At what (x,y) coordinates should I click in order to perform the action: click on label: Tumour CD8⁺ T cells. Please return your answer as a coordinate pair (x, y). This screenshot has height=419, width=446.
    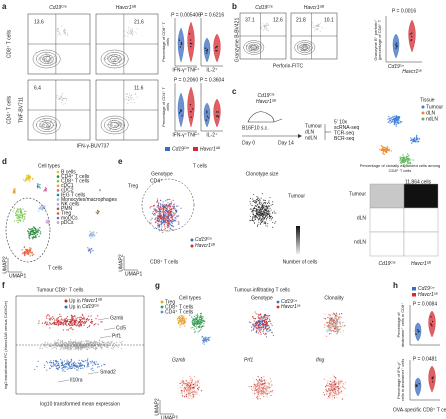
    Looking at the image, I should click on (60, 290).